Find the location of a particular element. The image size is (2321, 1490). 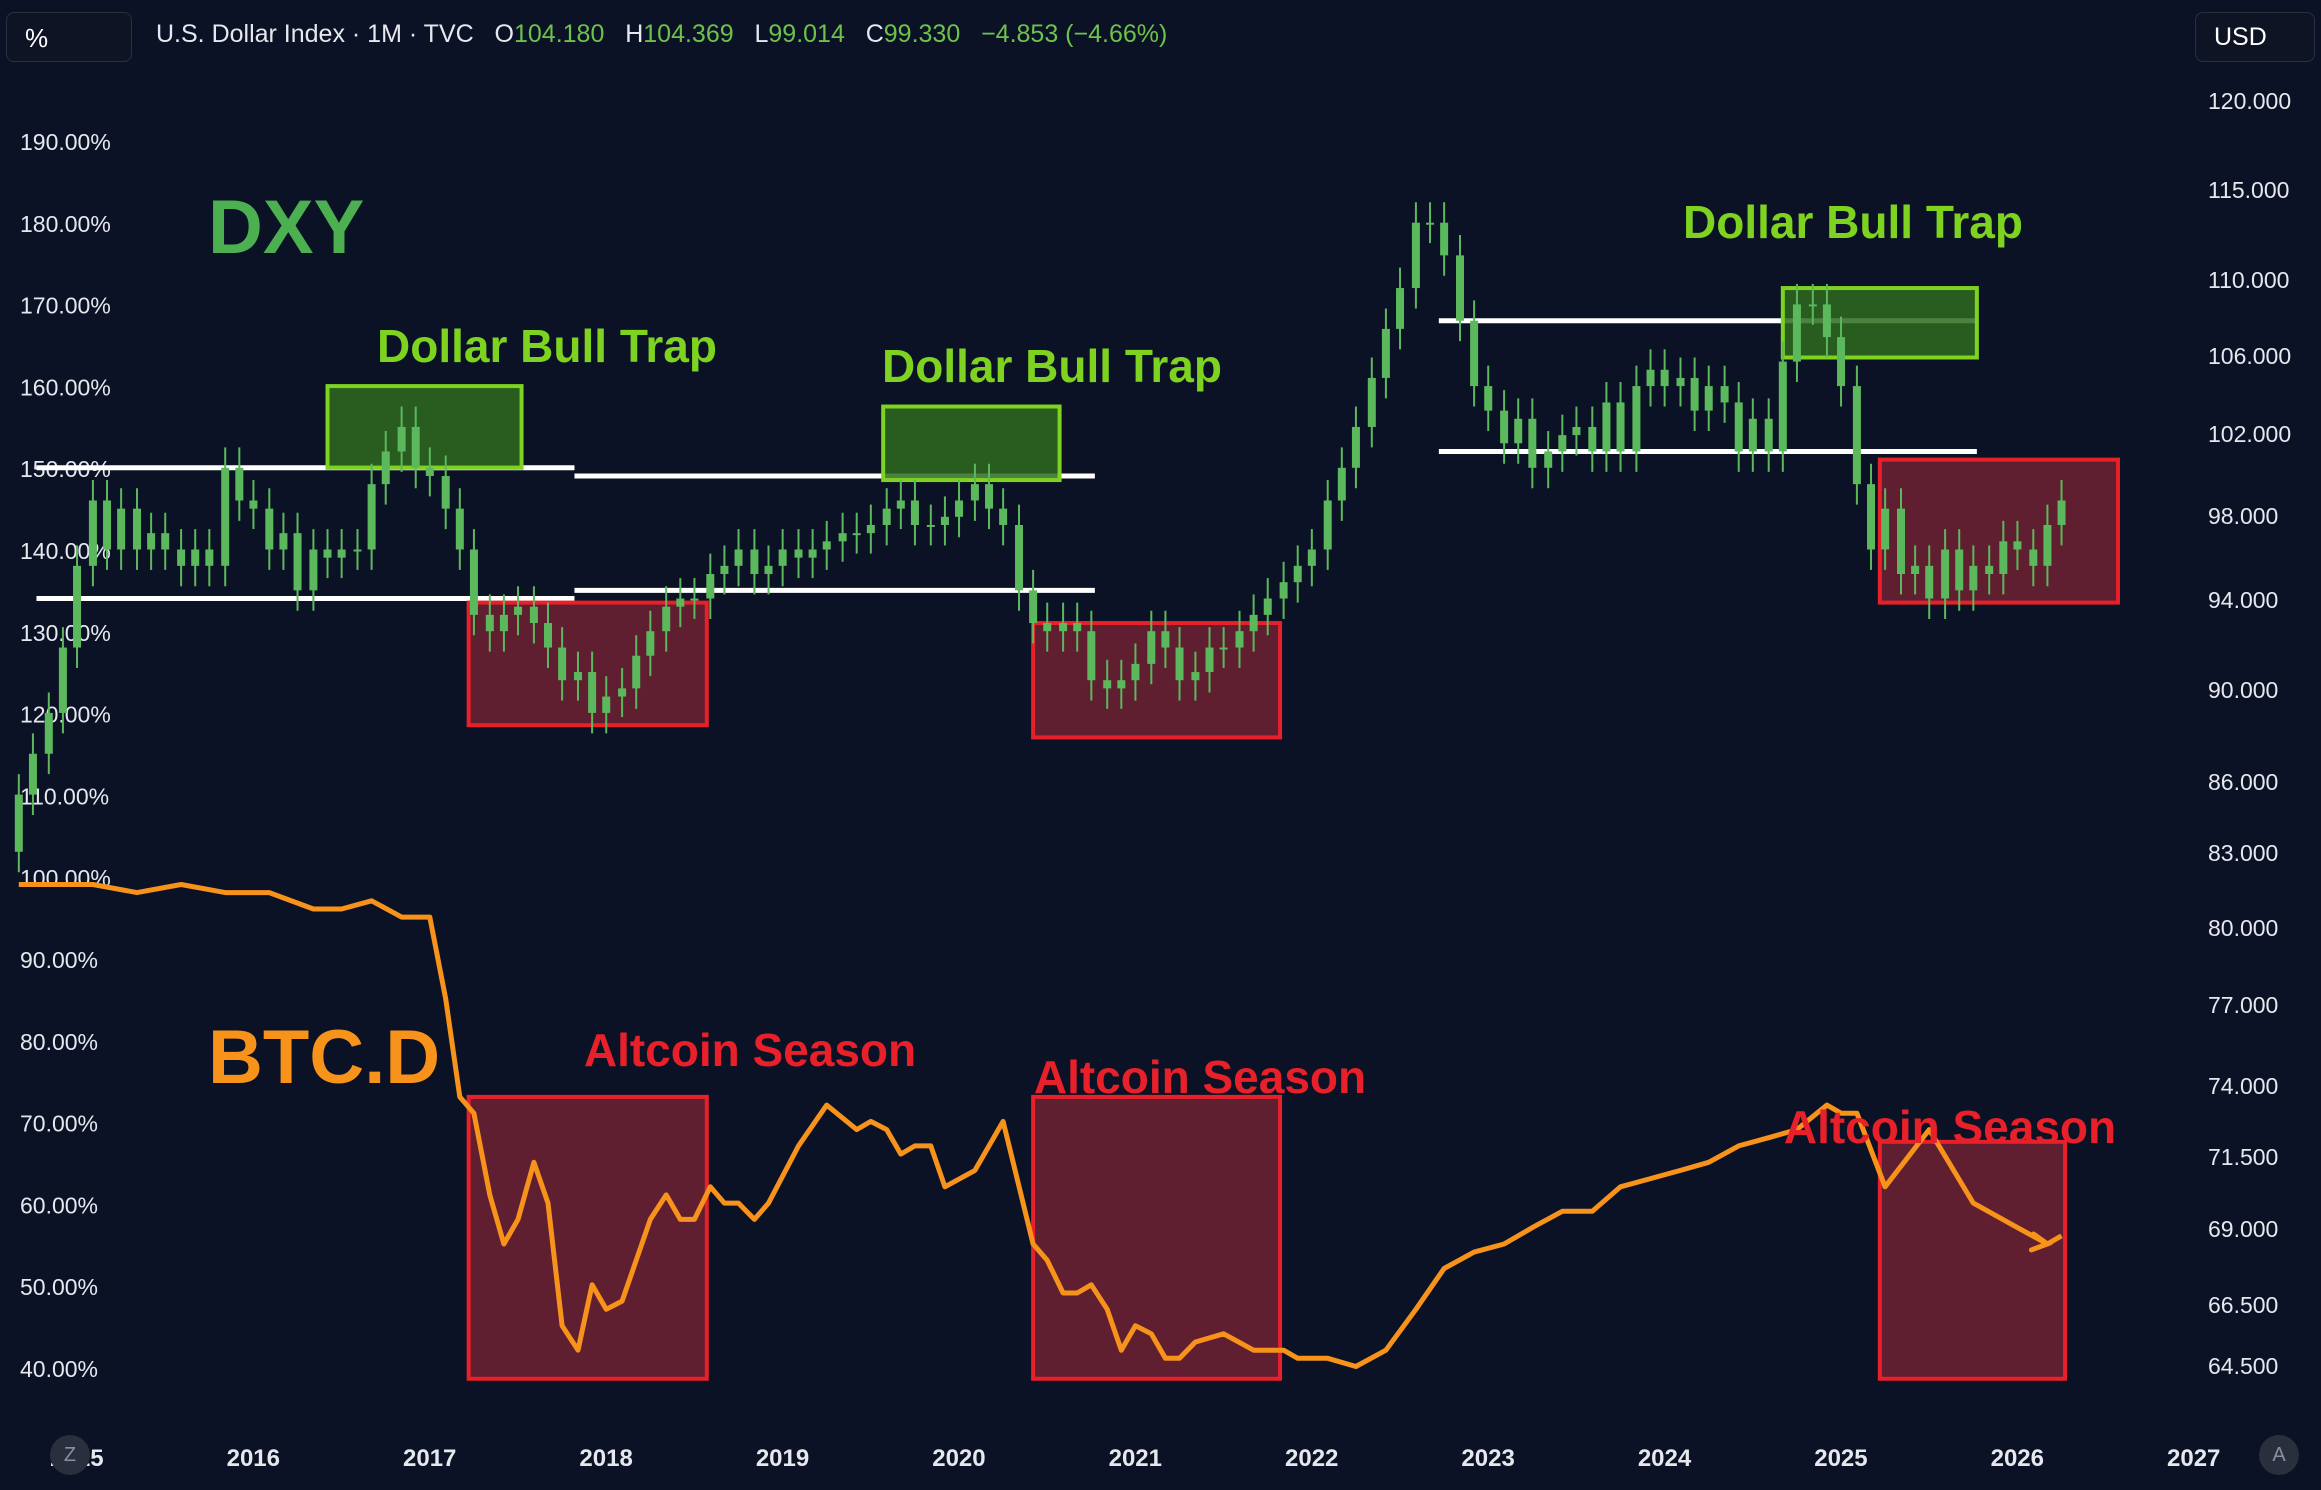

right-axis-tick-label: 94.000 is located at coordinates (2243, 600).